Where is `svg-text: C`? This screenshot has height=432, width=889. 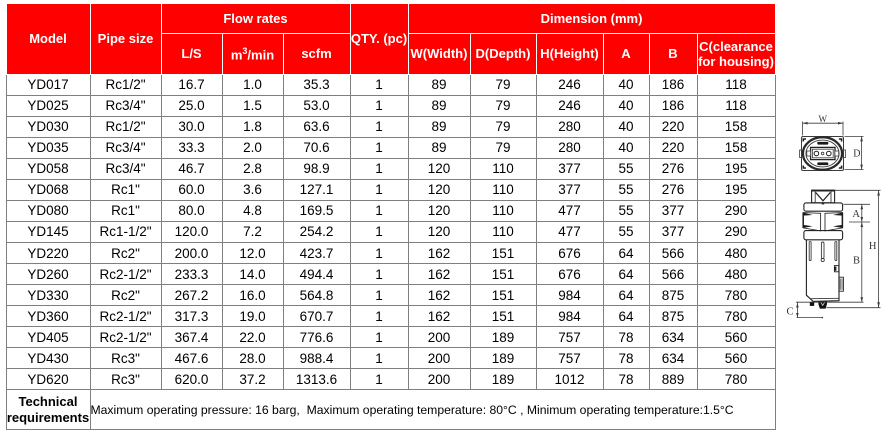 svg-text: C is located at coordinates (789, 312).